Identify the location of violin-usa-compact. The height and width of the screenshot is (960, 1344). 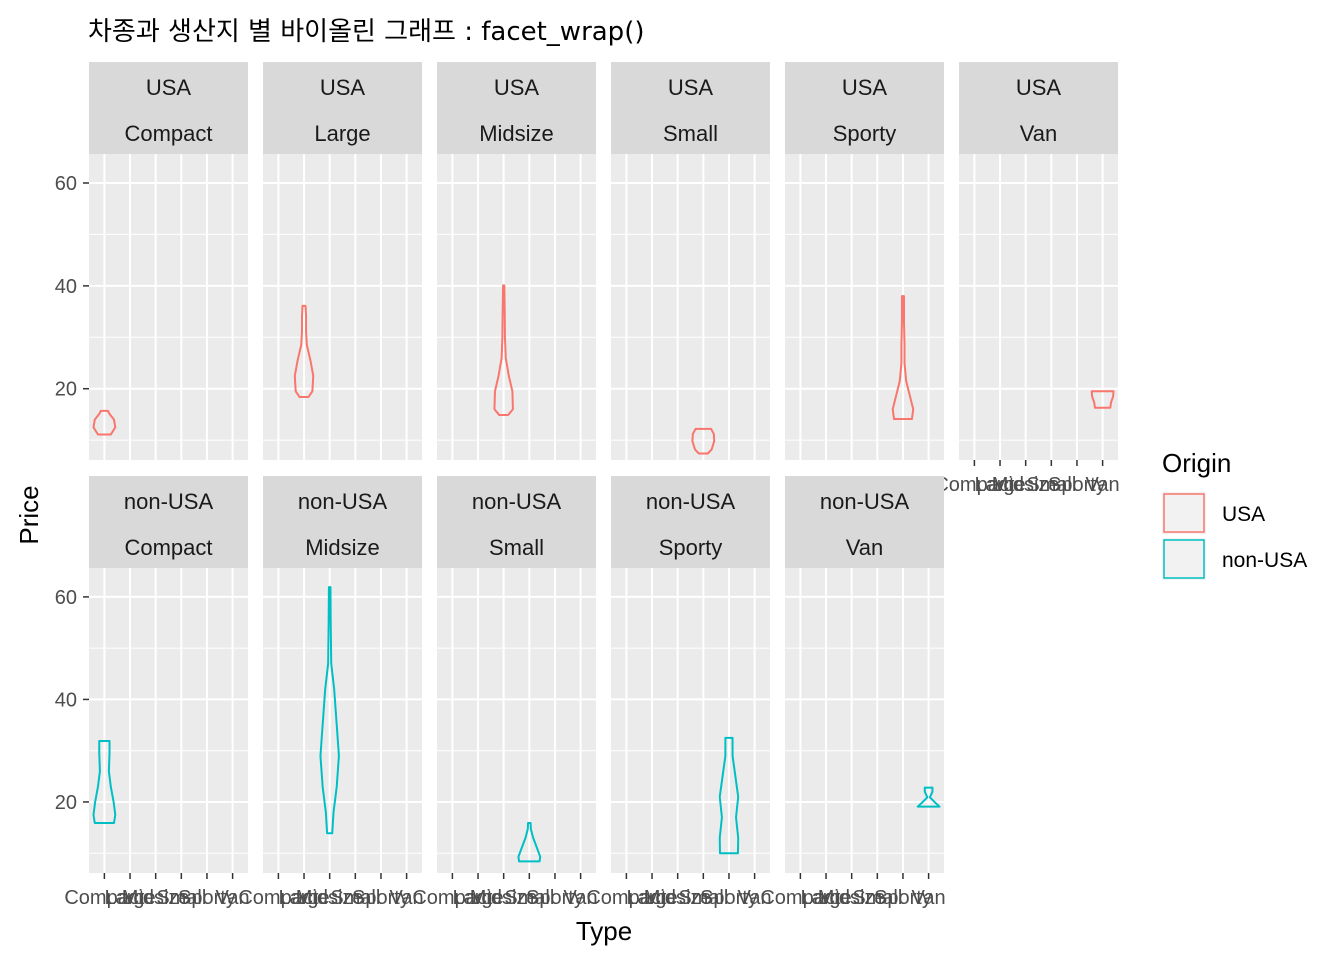
(104, 422).